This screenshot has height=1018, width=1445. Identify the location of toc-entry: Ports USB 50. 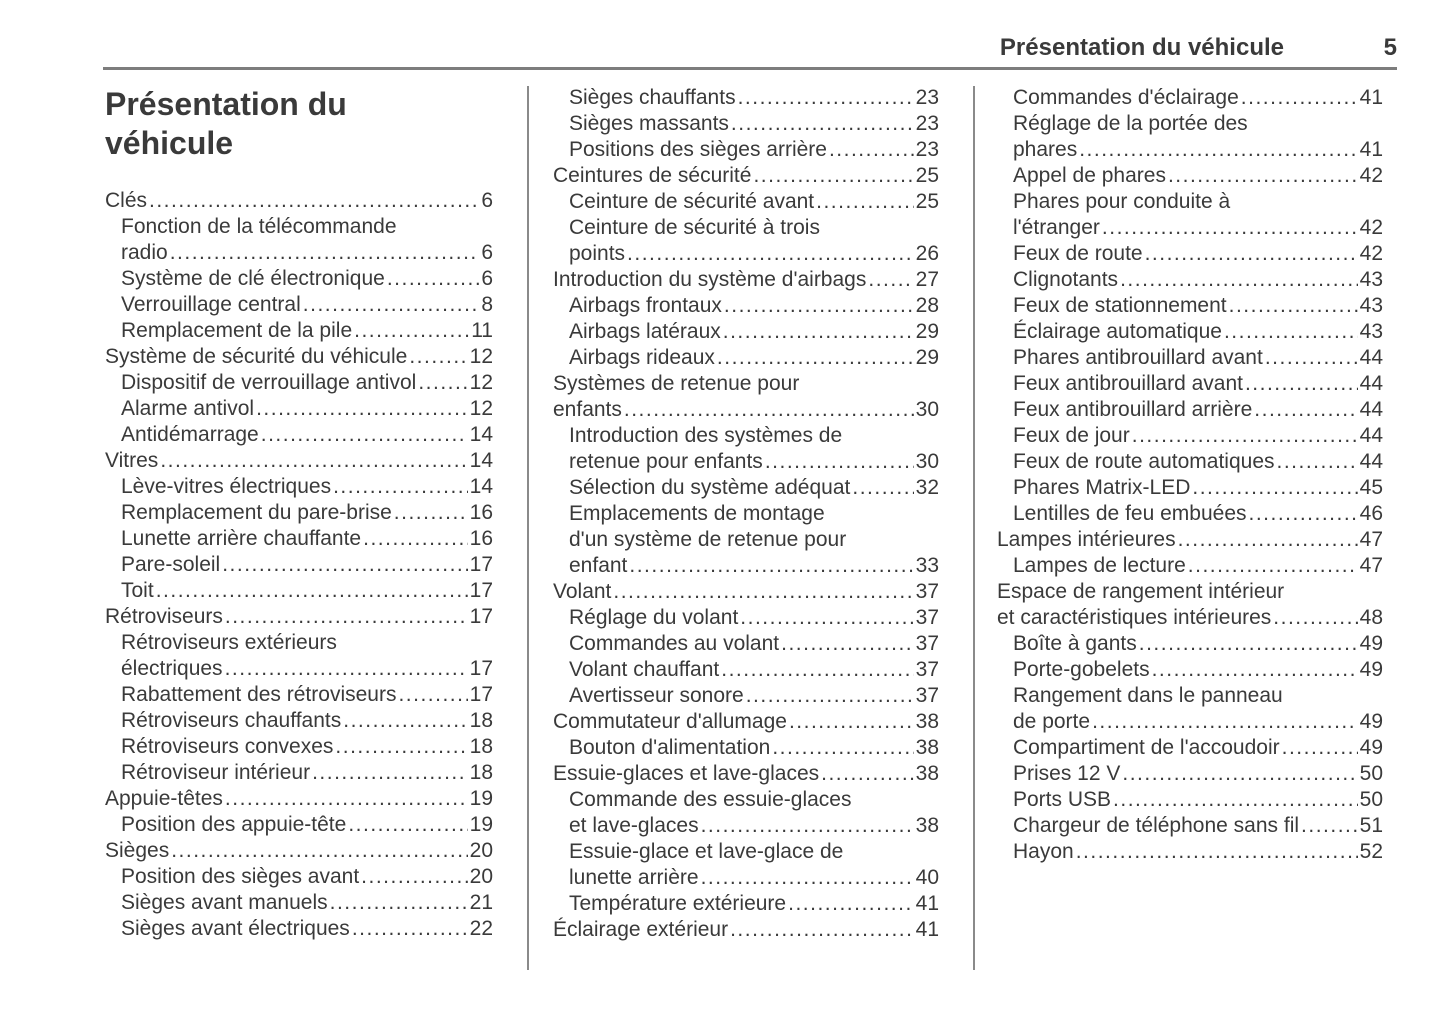
(1190, 800).